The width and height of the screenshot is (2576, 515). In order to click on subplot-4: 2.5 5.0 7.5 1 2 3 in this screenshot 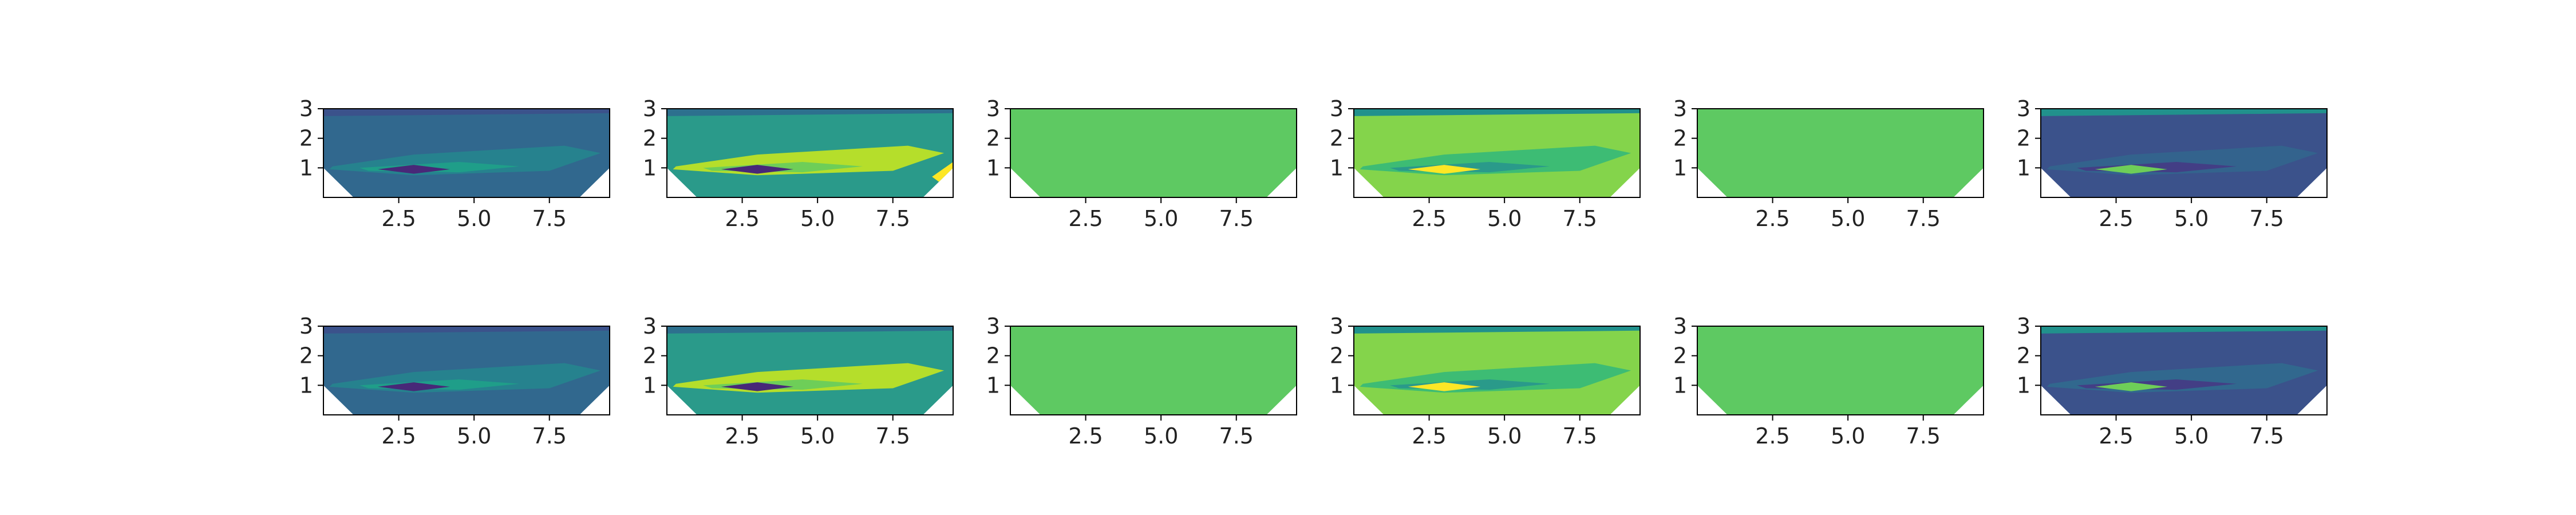, I will do `click(1485, 163)`.